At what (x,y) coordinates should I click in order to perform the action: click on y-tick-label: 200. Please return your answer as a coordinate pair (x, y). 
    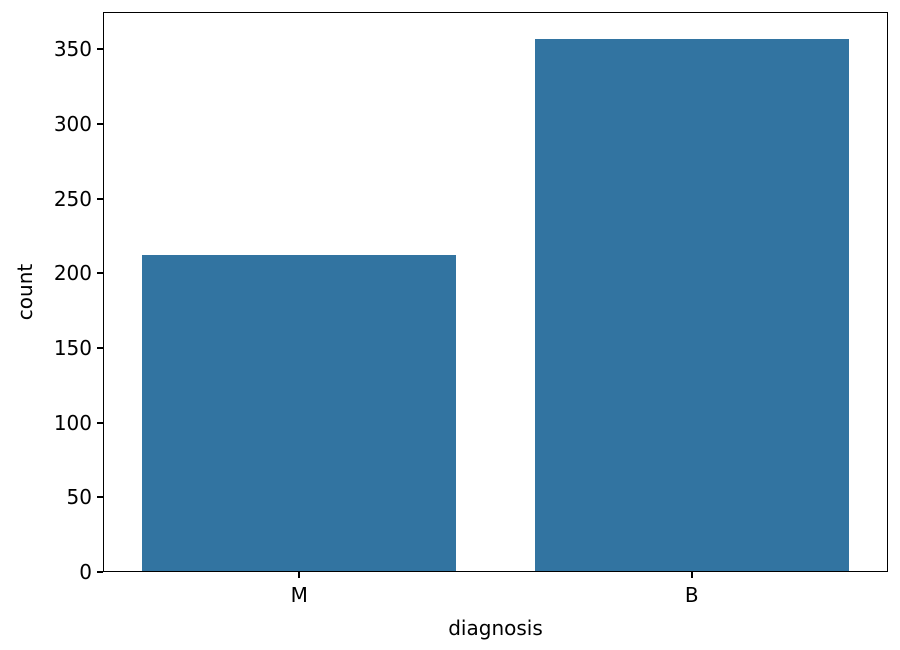
    Looking at the image, I should click on (72, 273).